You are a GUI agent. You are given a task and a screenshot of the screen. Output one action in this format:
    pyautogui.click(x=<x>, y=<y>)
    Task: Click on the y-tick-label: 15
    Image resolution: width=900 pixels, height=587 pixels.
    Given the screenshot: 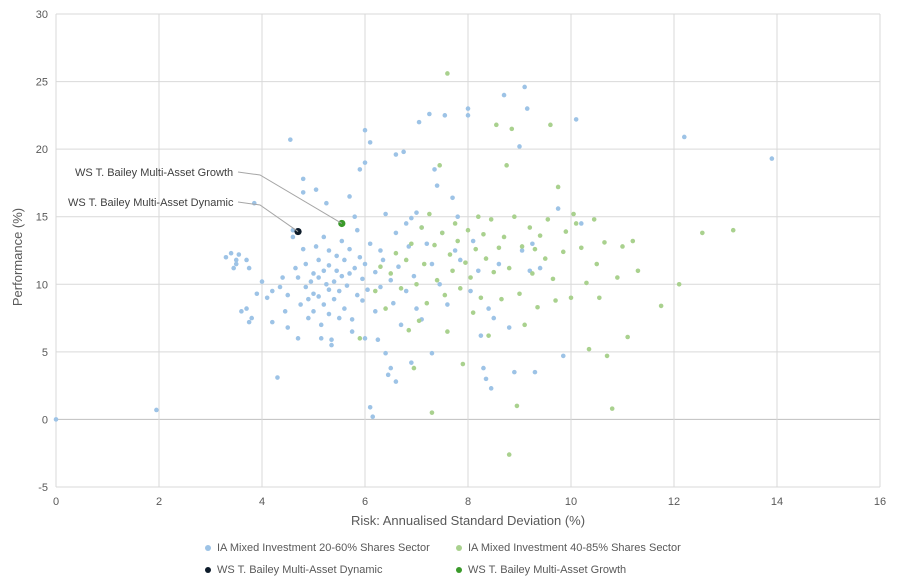 What is the action you would take?
    pyautogui.click(x=42, y=218)
    